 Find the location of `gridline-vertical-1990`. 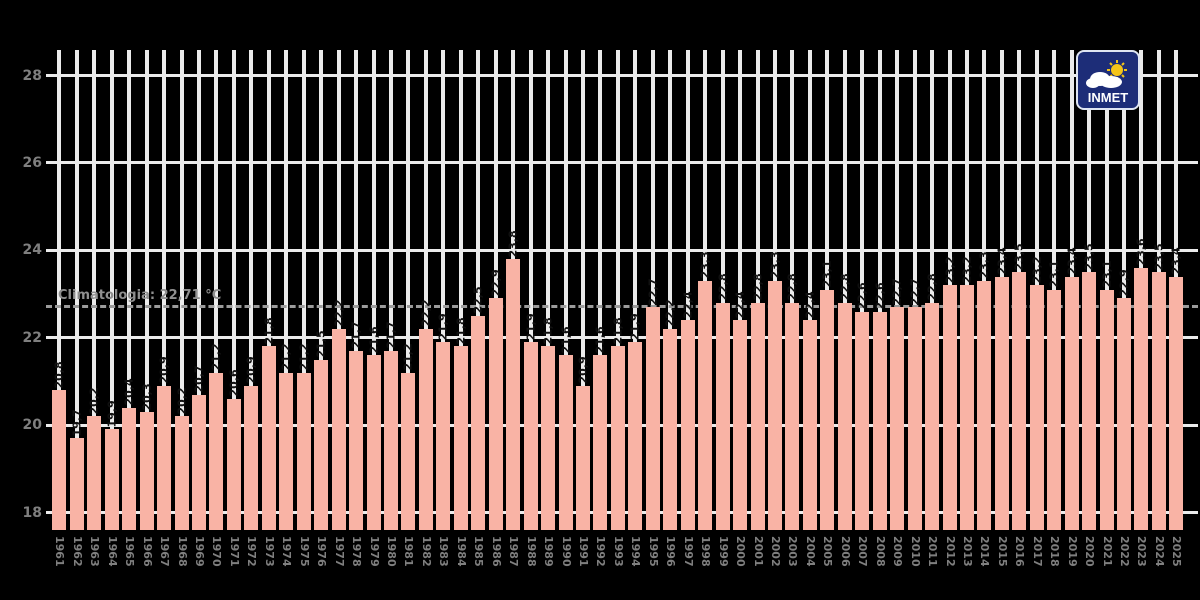

gridline-vertical-1990 is located at coordinates (565, 290).